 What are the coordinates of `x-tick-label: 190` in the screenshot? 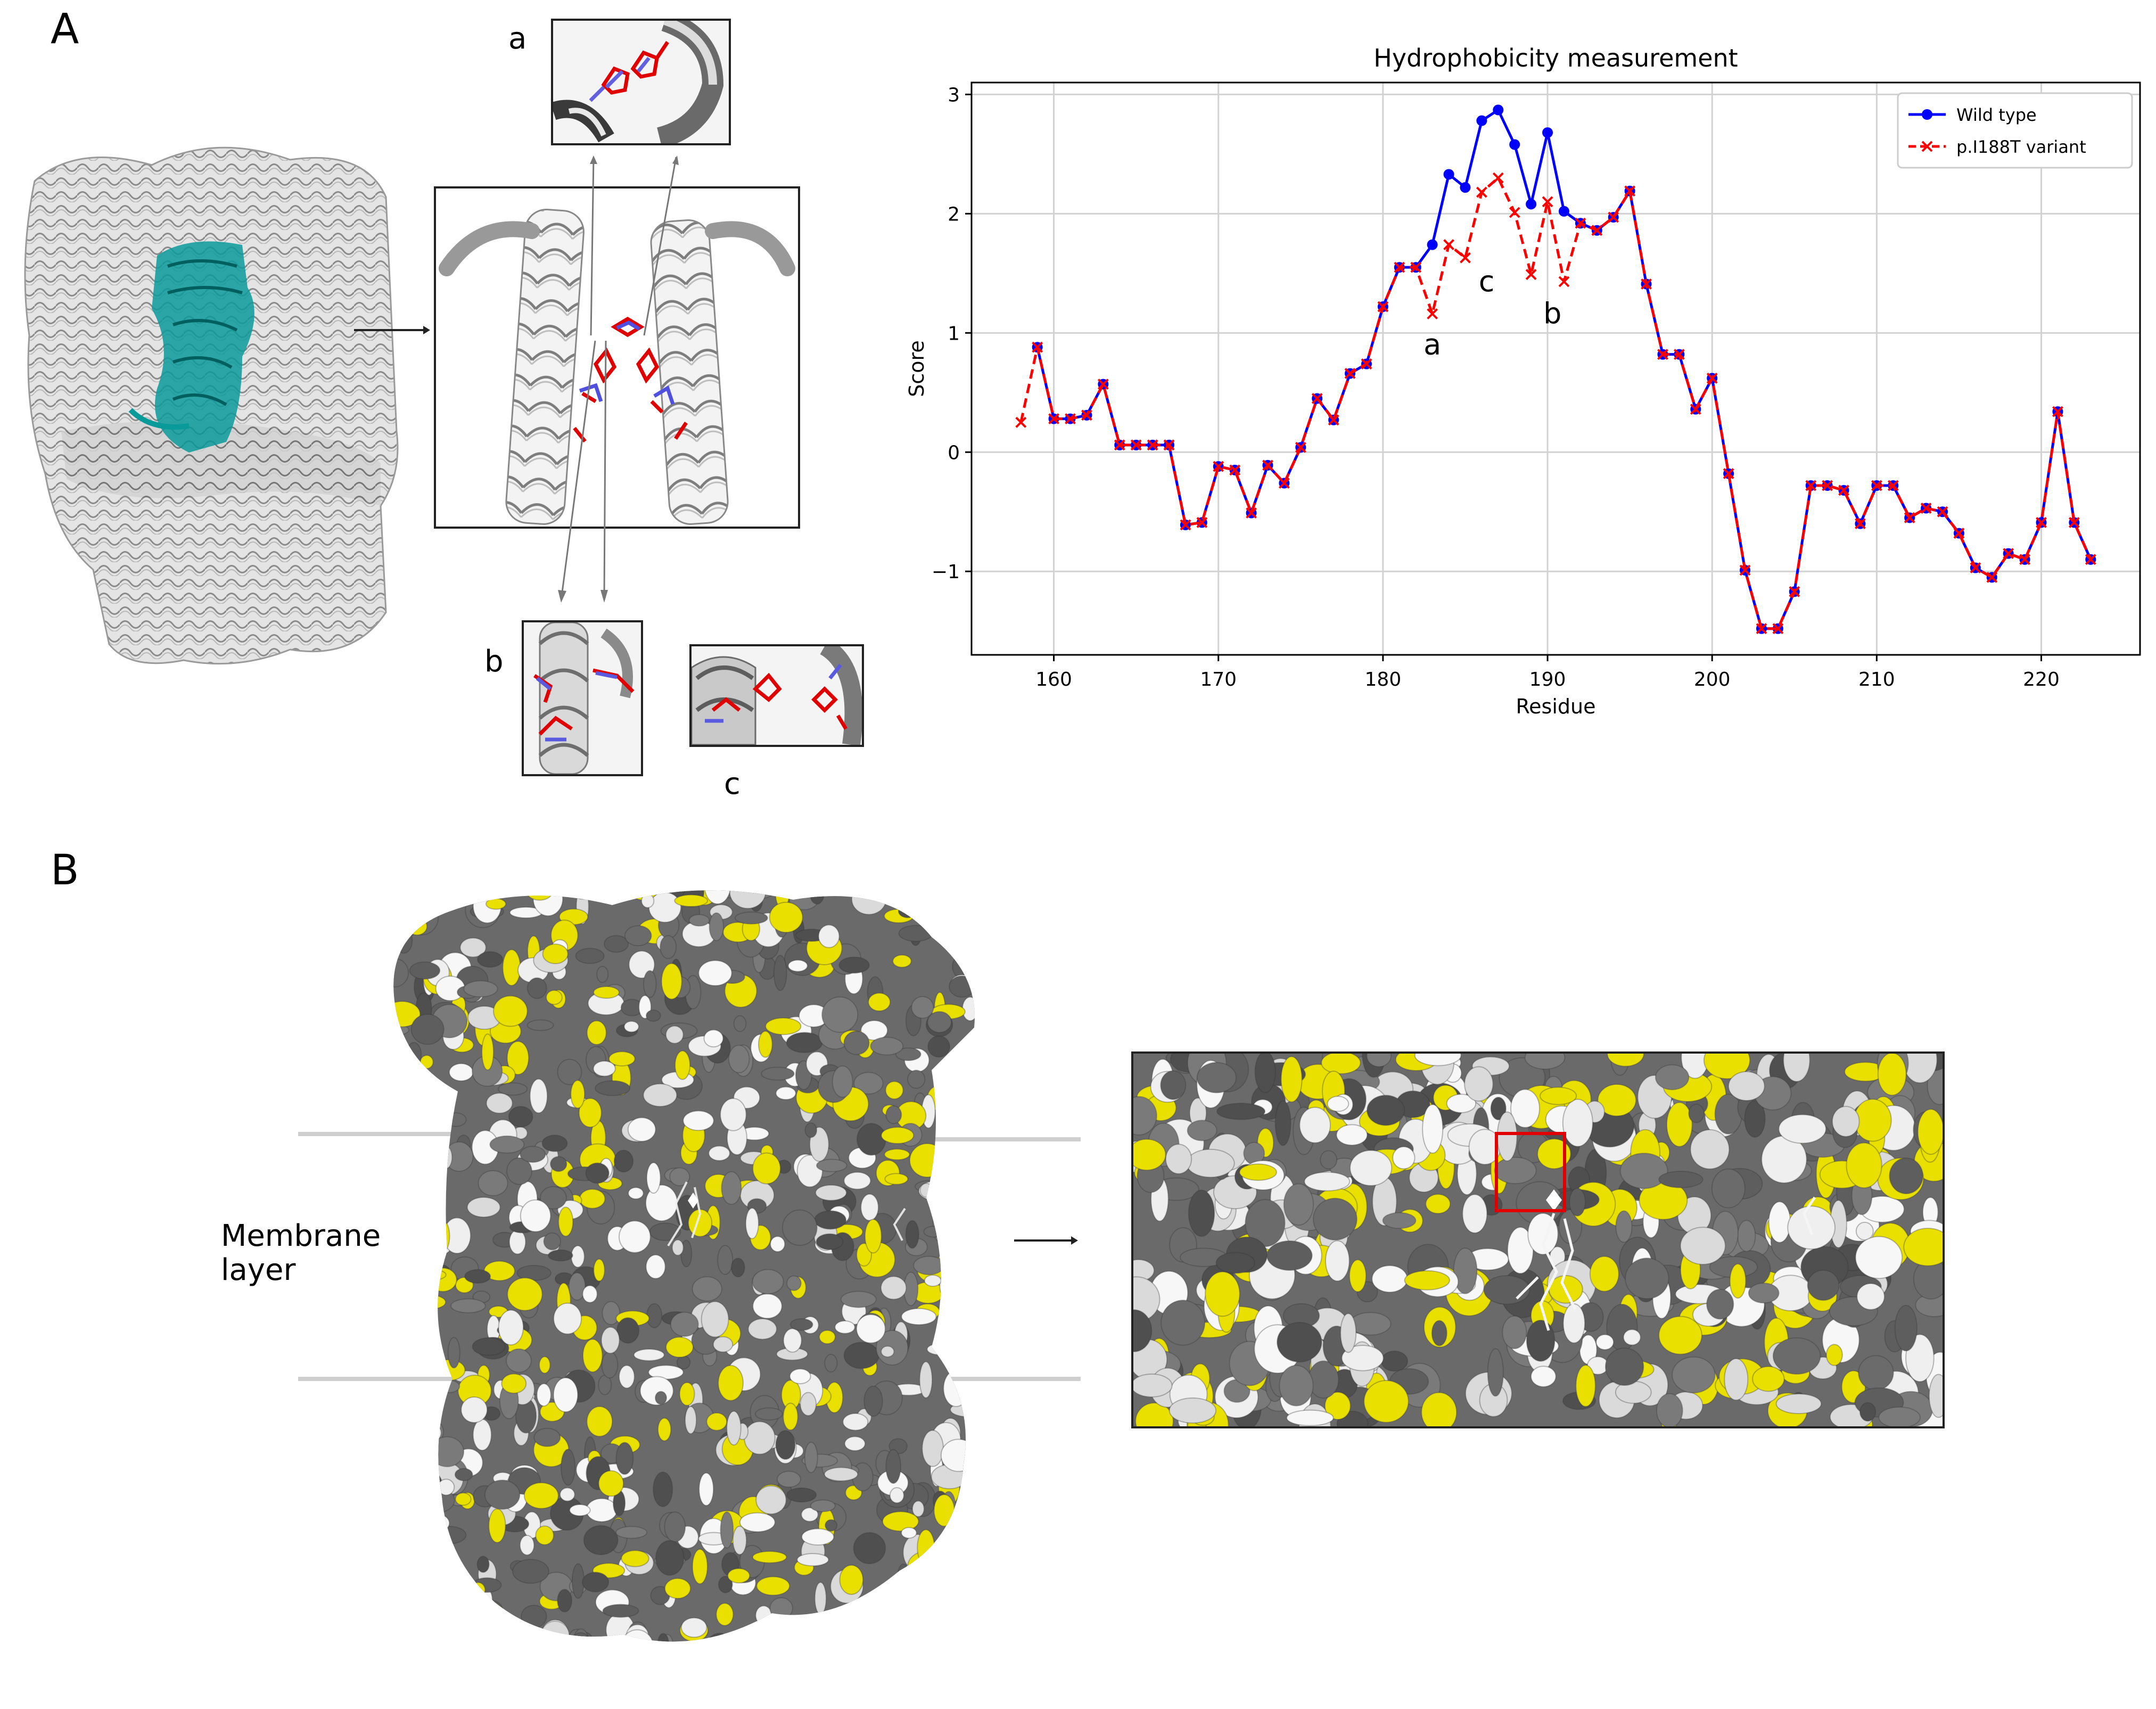 It's located at (1547, 680).